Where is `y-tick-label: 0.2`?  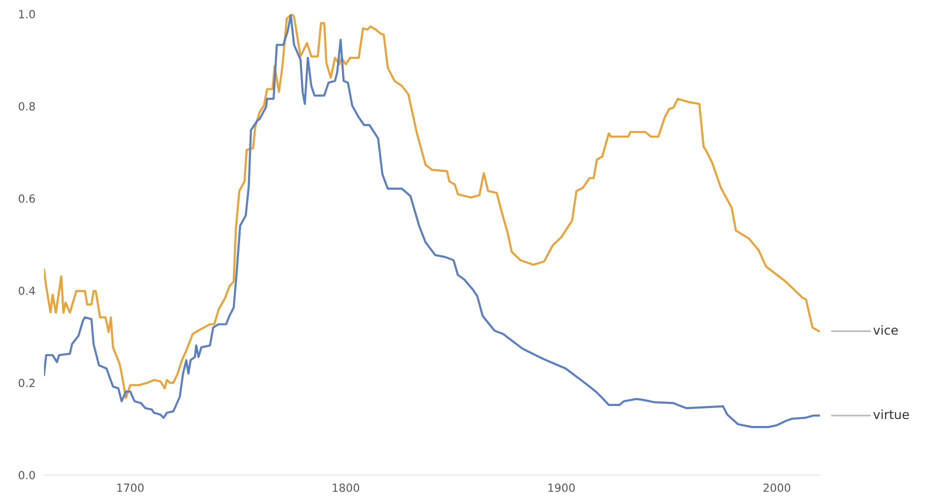
y-tick-label: 0.2 is located at coordinates (26, 383).